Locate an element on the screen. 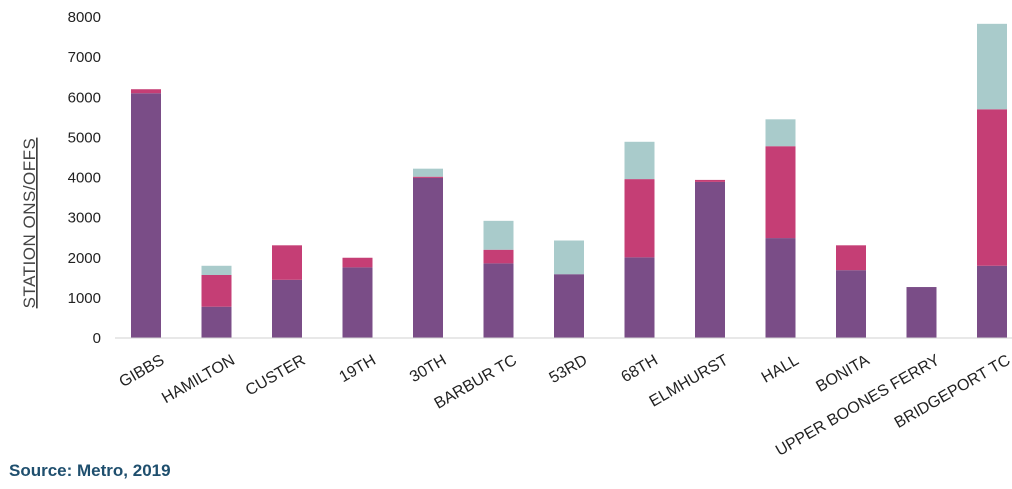  x-tick-label: HALL is located at coordinates (780, 369).